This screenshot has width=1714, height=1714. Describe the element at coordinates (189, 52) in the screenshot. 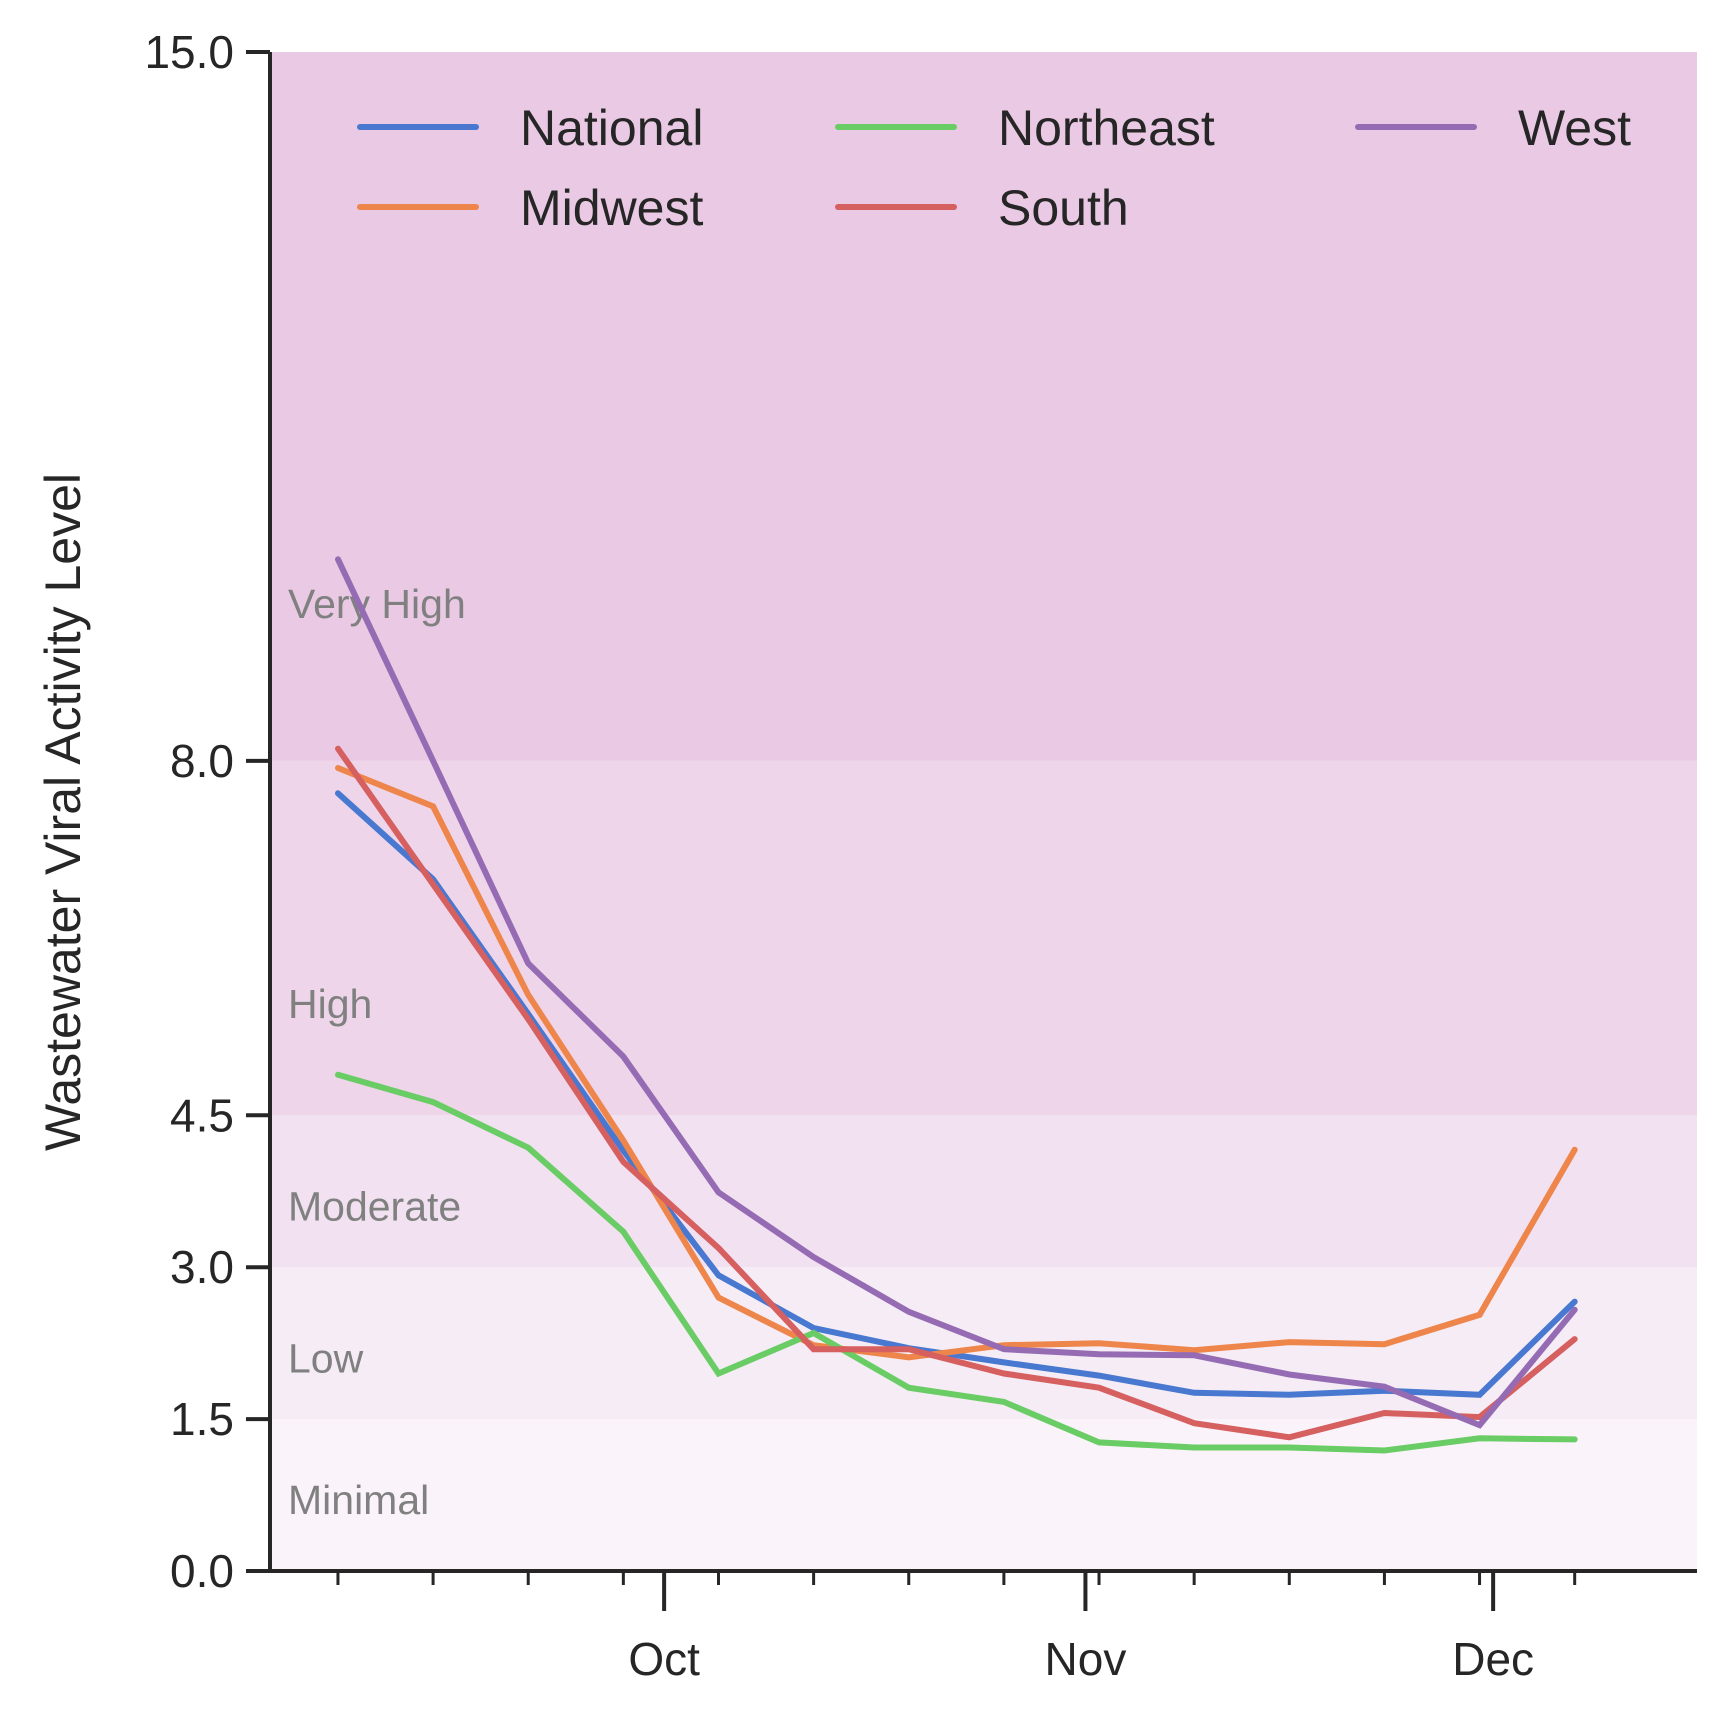

I see `y-tick-label: 15.0` at that location.